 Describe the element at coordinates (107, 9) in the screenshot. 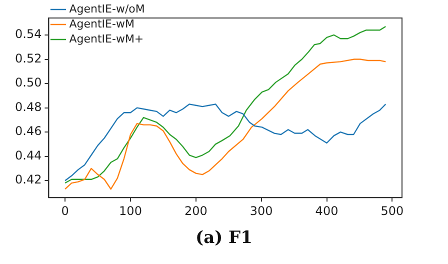

I see `legend-label: AgentIE-w/oM` at that location.